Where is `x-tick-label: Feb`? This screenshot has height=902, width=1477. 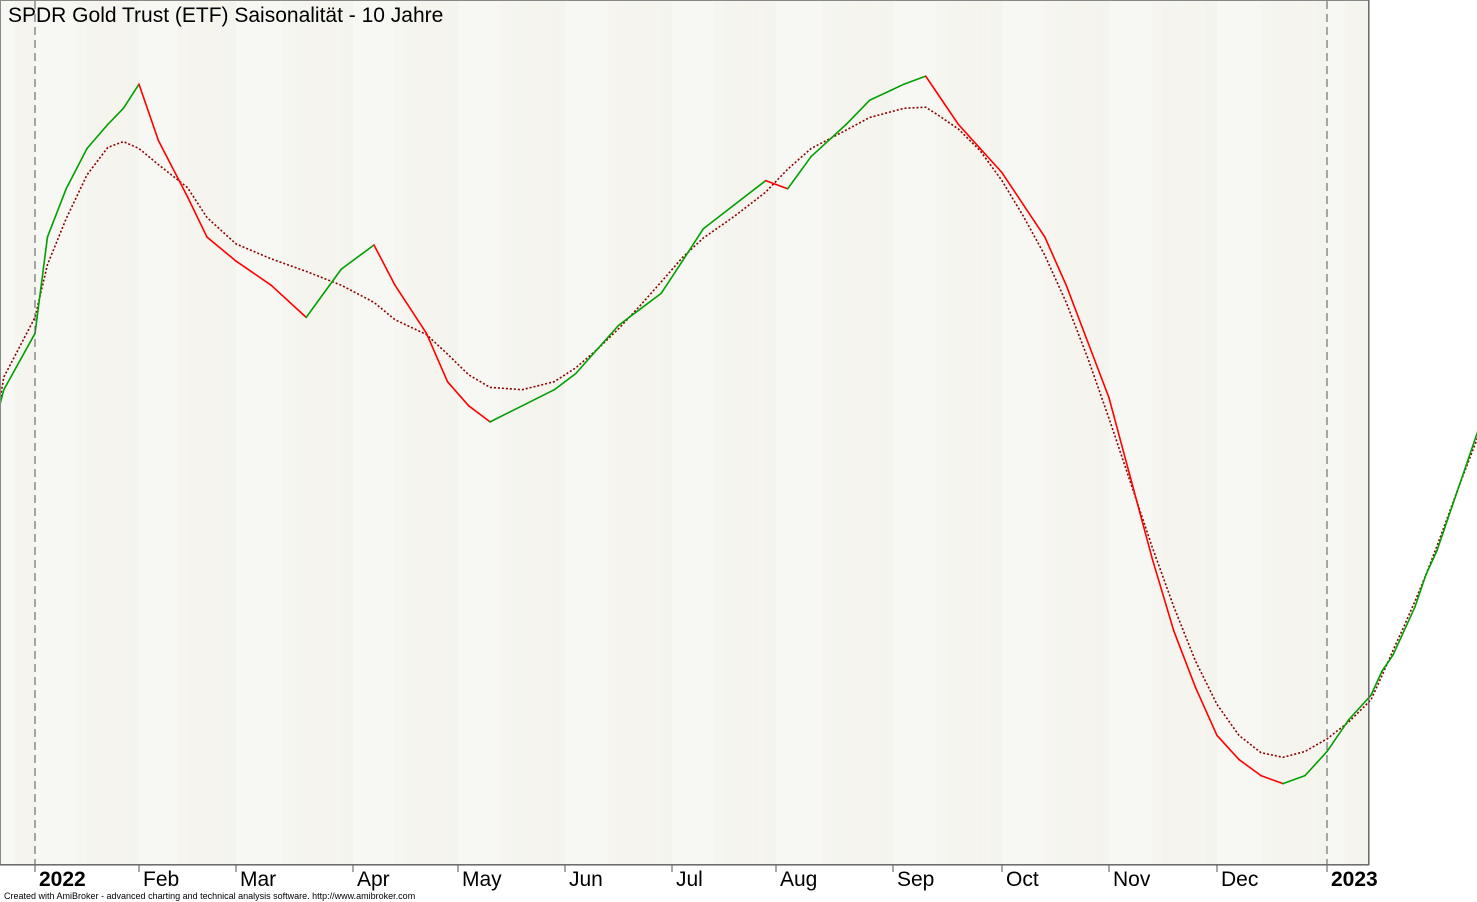
x-tick-label: Feb is located at coordinates (161, 879).